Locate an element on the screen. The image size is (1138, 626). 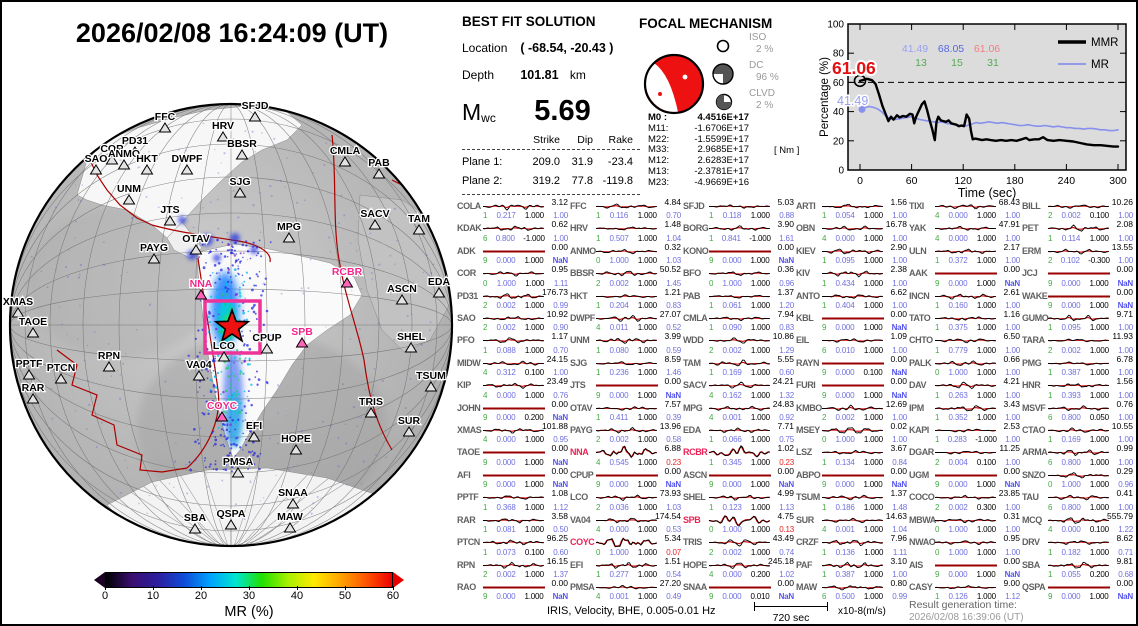
station-code: SUR is located at coordinates (805, 519).